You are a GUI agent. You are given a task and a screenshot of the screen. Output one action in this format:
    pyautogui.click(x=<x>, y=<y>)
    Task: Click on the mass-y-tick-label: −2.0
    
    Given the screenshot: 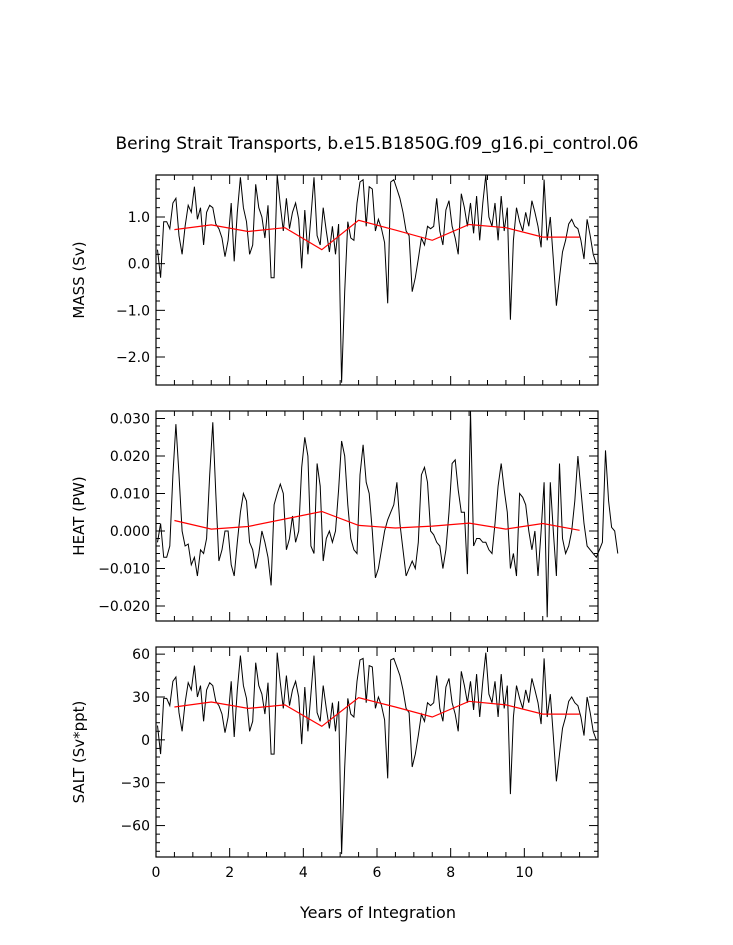 What is the action you would take?
    pyautogui.click(x=133, y=358)
    